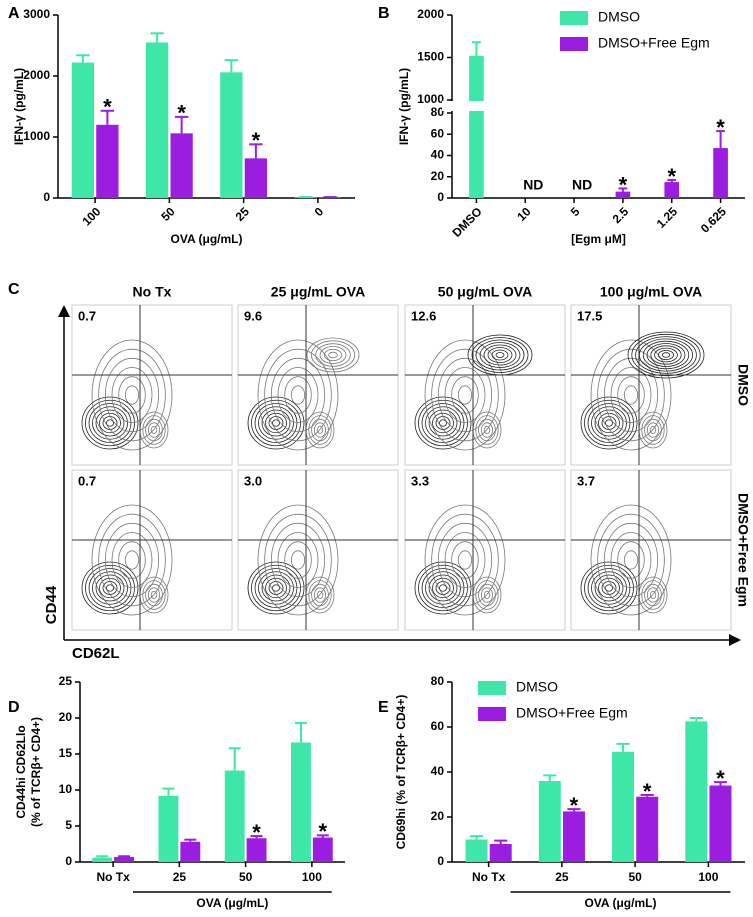 This screenshot has width=753, height=917. I want to click on axis-break, so click(593, 106).